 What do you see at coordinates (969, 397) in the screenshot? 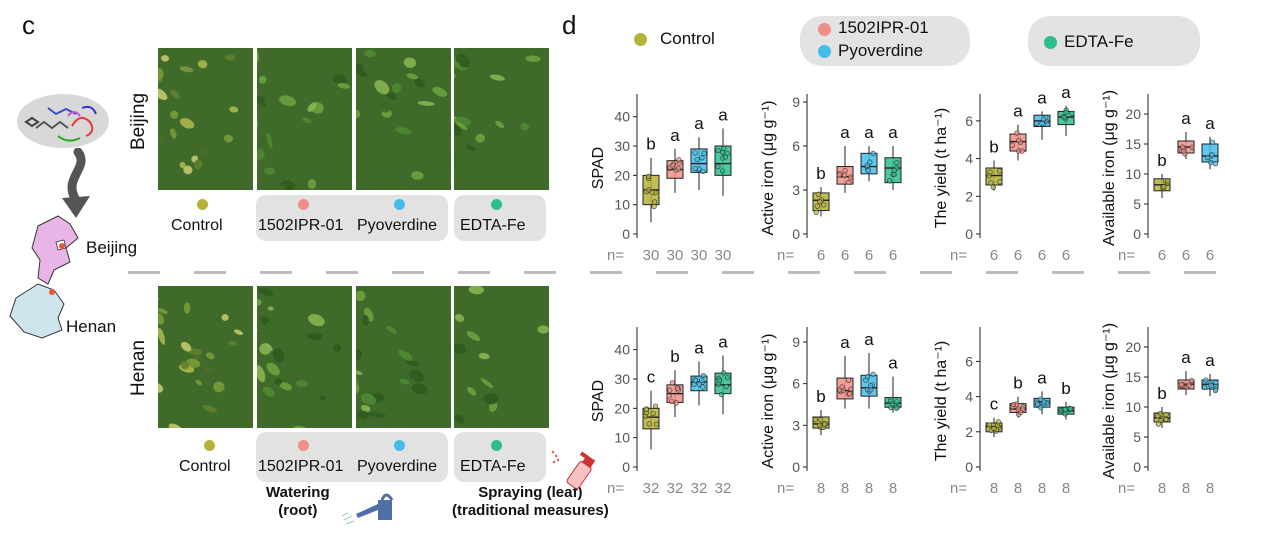
I see `y-tick-label: 4` at bounding box center [969, 397].